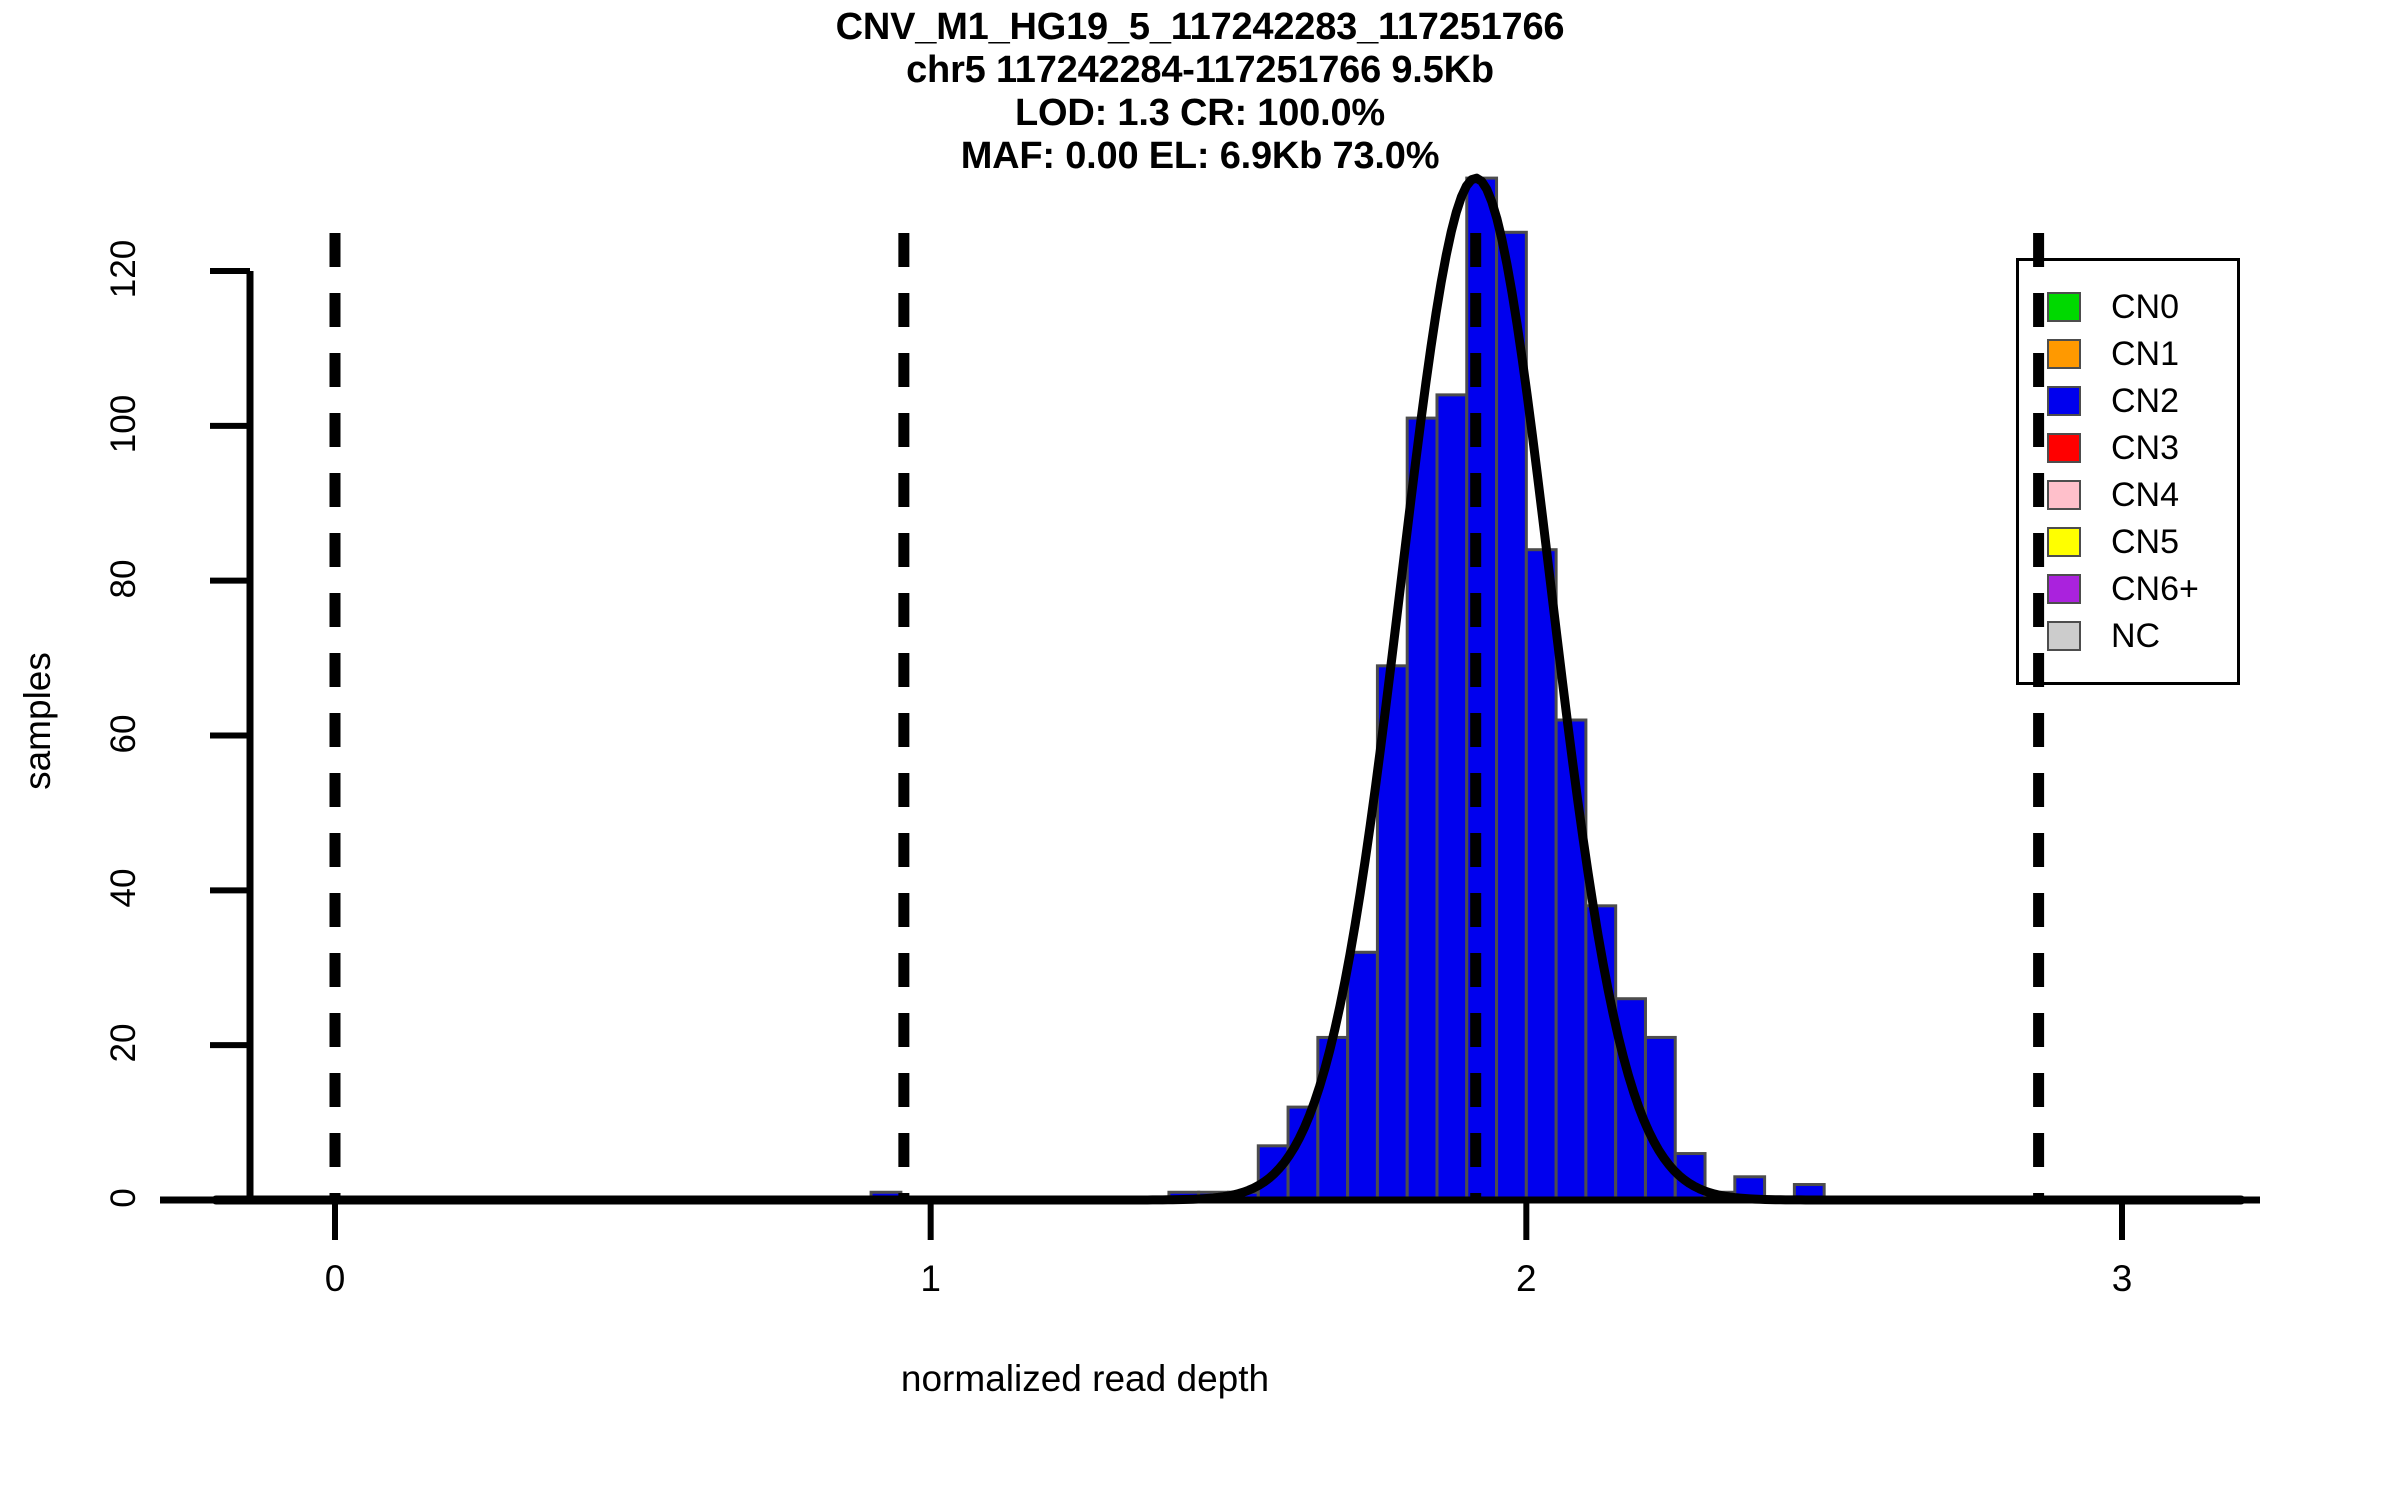 Image resolution: width=2400 pixels, height=1500 pixels. Describe the element at coordinates (1200, 156) in the screenshot. I see `title-line-4: MAF: 0.00 EL: 6.9Kb 73.0%` at that location.